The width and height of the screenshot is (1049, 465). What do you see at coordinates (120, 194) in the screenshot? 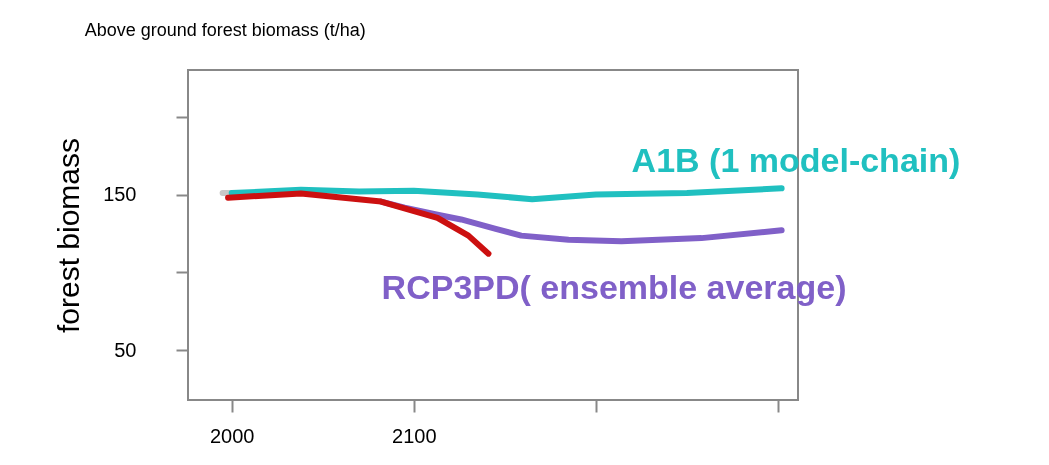
I see `y-tick-label: 150` at bounding box center [120, 194].